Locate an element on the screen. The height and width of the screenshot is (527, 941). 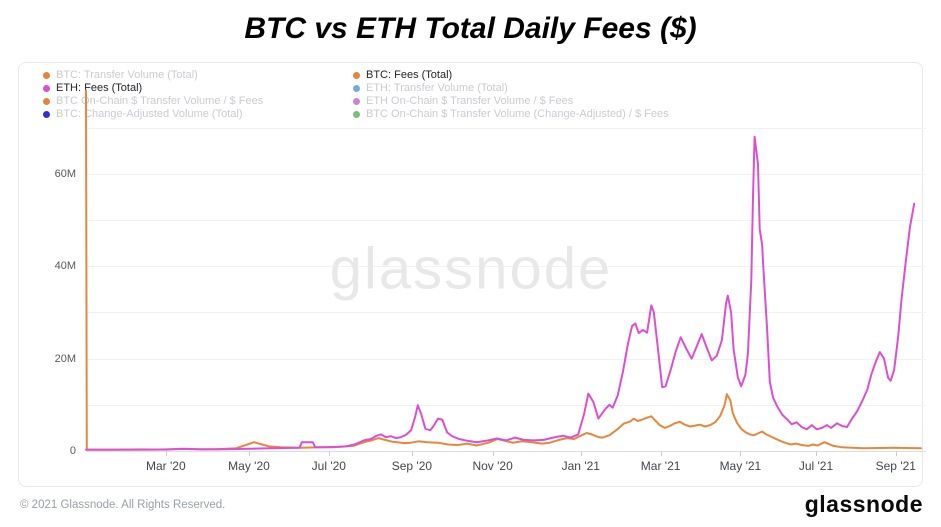
legend-item: BTC: Transfer Volume (Total) is located at coordinates (153, 75).